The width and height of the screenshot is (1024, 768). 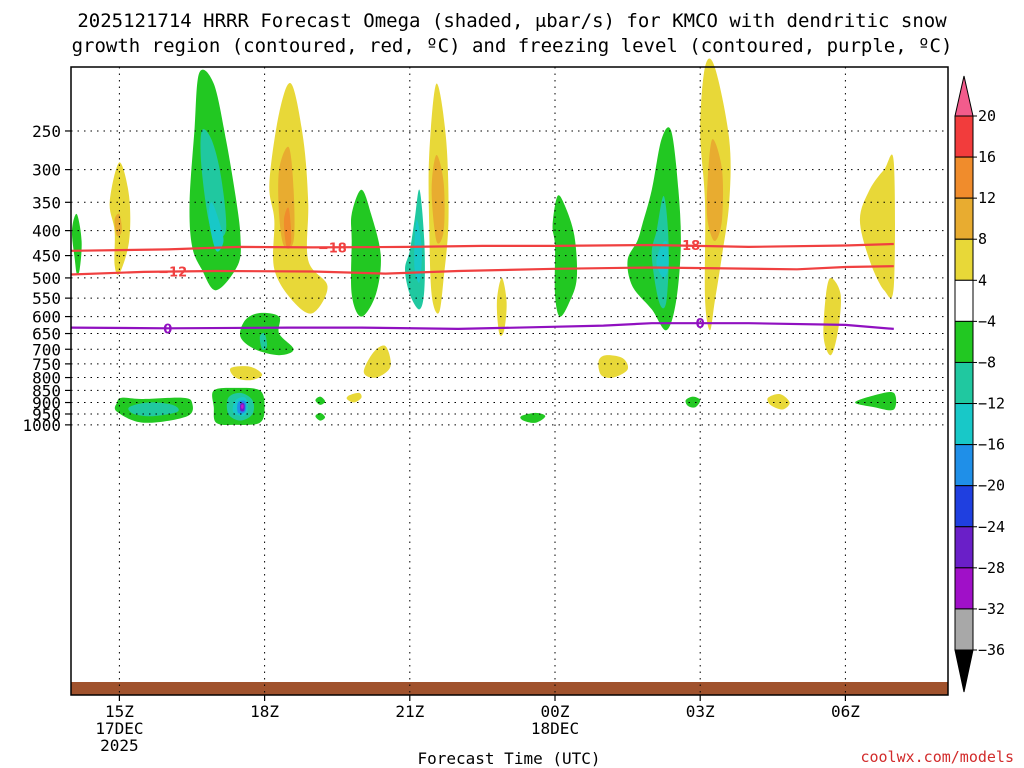 What do you see at coordinates (991, 445) in the screenshot?
I see `colorbar-label: −16` at bounding box center [991, 445].